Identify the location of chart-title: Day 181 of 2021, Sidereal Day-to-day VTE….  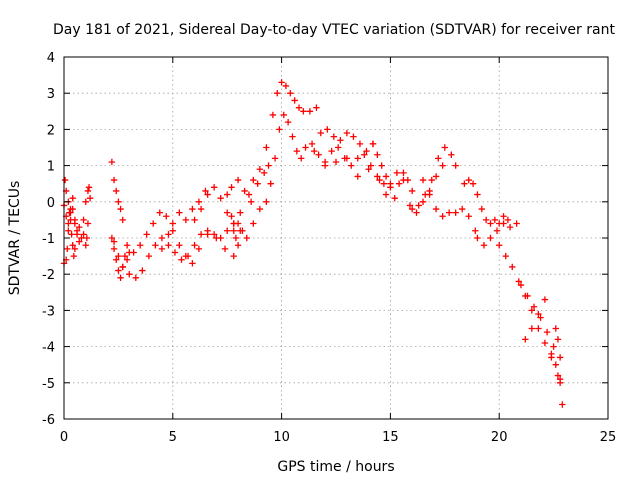
(334, 30).